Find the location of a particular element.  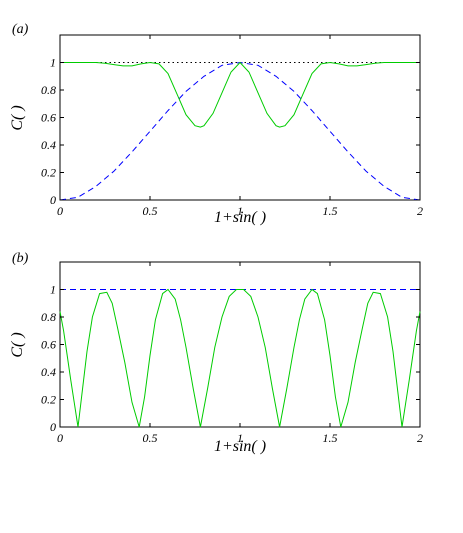

y-tick-label-a: 0.6 is located at coordinates (48, 118).